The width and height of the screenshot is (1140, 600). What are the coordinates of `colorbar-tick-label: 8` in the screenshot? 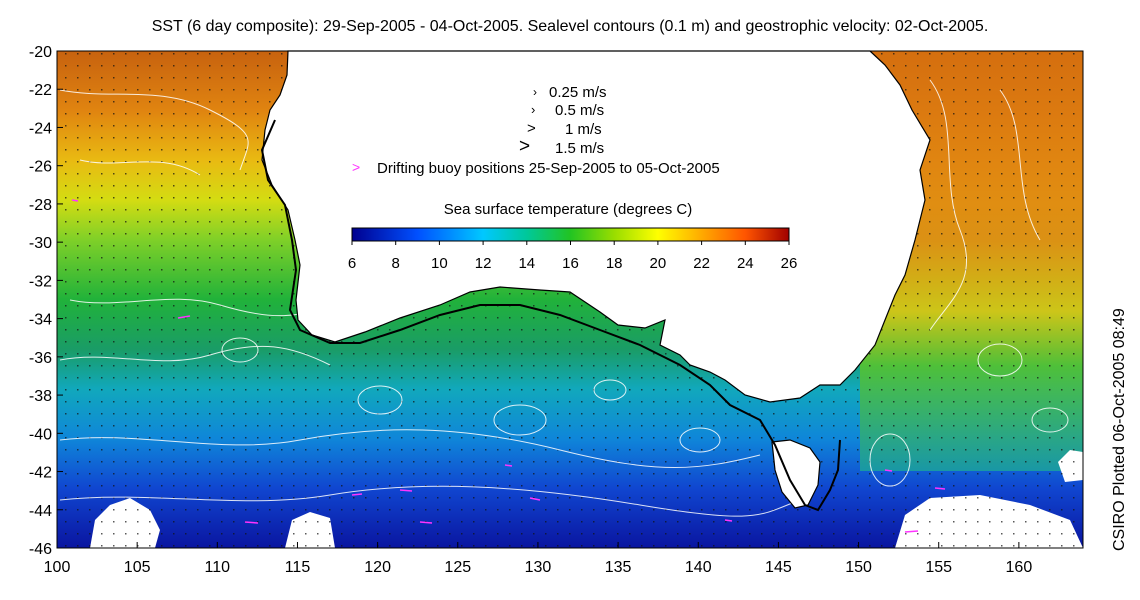 It's located at (396, 263).